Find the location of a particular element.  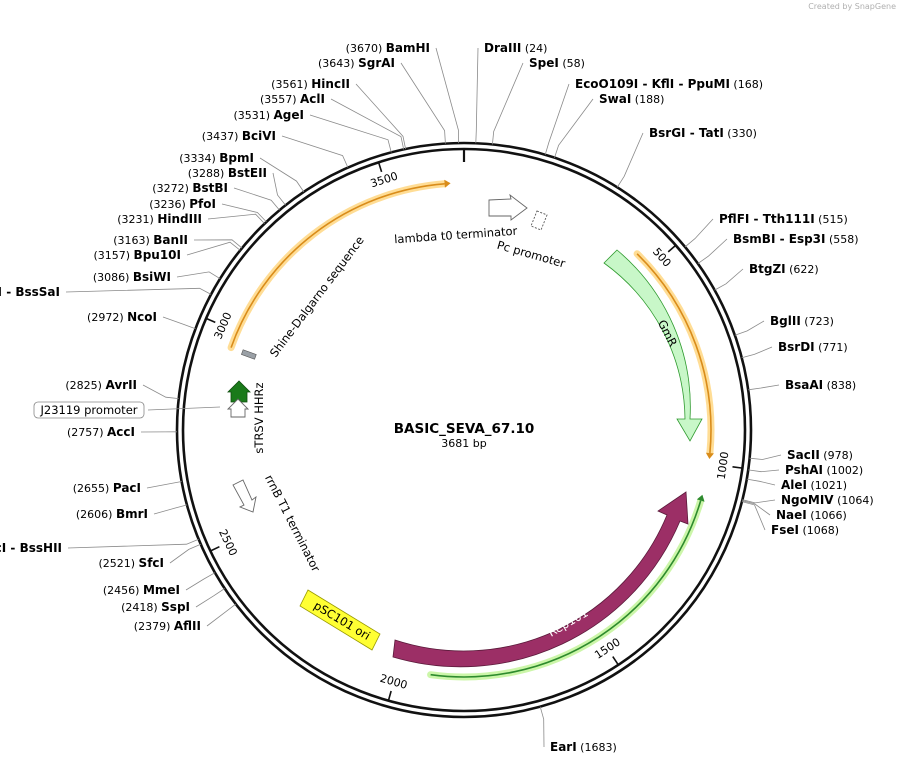

enzyme-label: (2757) AccI is located at coordinates (101, 432).